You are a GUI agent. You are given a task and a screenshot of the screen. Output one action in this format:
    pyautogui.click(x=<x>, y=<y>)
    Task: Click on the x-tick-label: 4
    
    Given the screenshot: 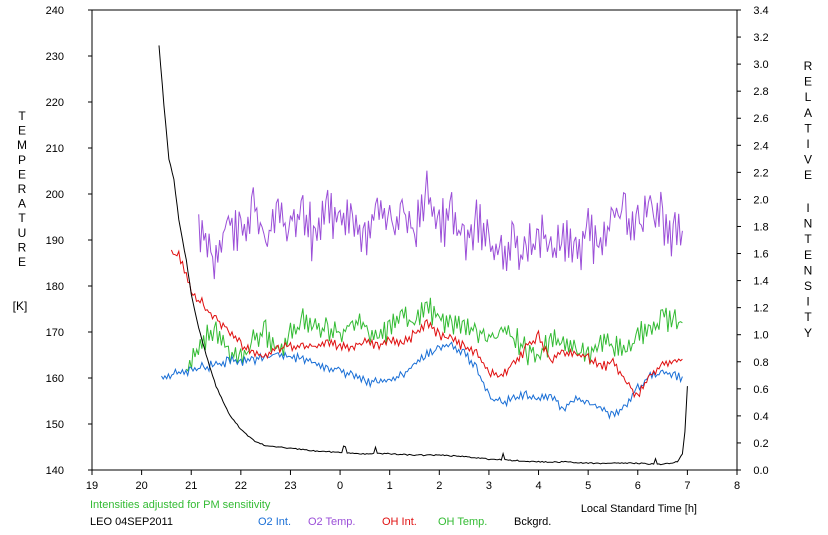 What is the action you would take?
    pyautogui.click(x=538, y=486)
    